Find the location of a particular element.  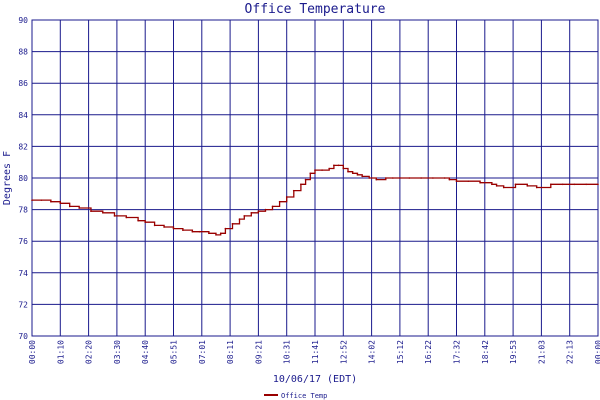

y-tick-label: 90 is located at coordinates (23, 20).